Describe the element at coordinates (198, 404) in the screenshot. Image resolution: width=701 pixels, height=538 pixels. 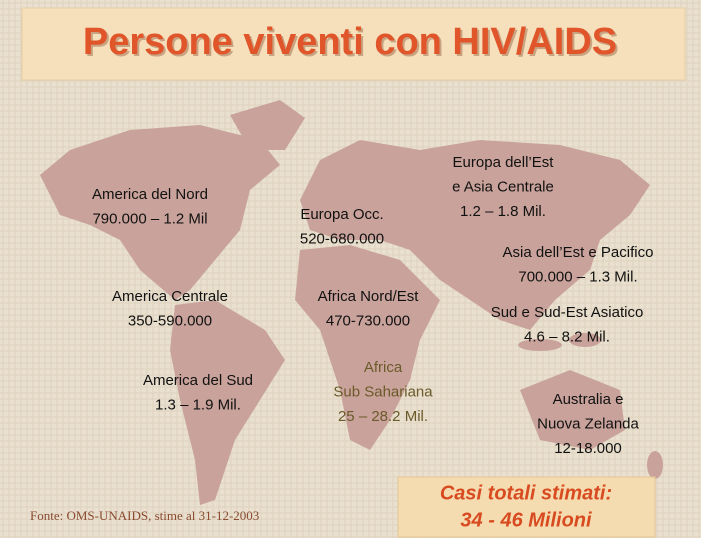
I see `region-label: 1.3 – 1.9 Mil.` at that location.